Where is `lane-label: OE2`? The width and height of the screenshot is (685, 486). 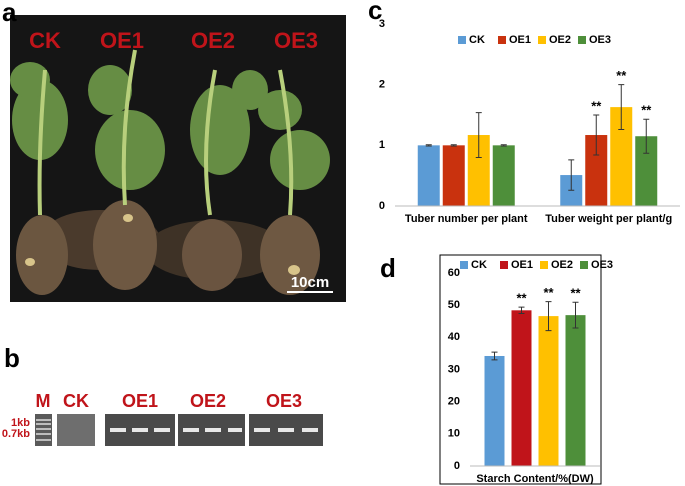
lane-label: OE2 is located at coordinates (208, 401).